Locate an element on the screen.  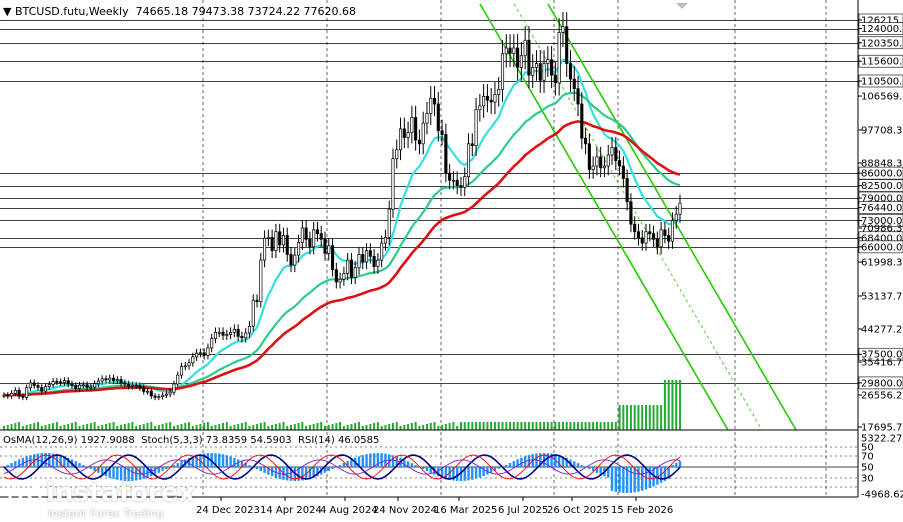
stoch-signal-line is located at coordinates (342, 467).